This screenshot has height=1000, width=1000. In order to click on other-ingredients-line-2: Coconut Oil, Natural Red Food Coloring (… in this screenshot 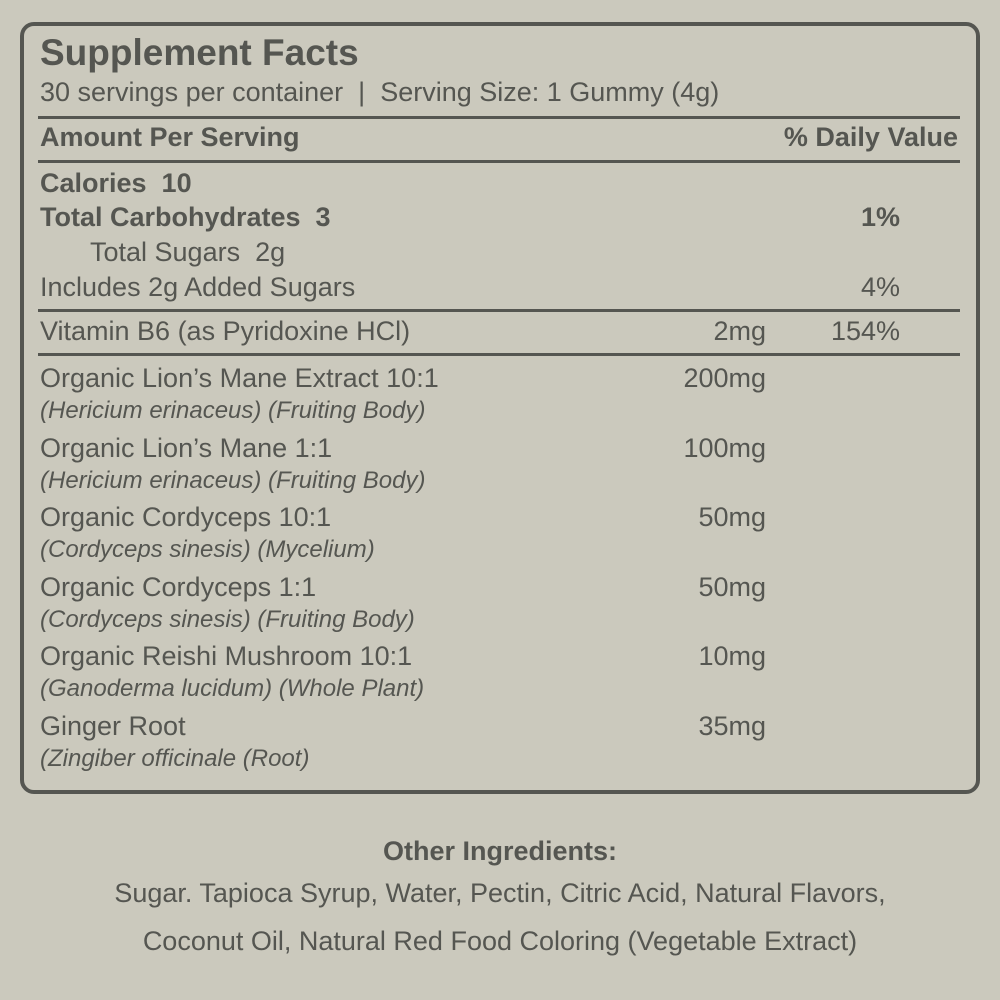, I will do `click(500, 941)`.